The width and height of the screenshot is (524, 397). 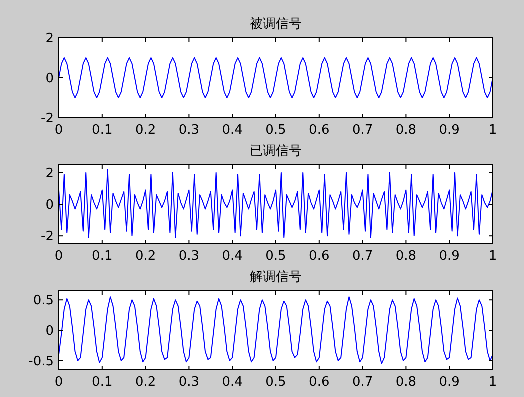 I want to click on y-tick-label: -0.5, so click(x=41, y=362).